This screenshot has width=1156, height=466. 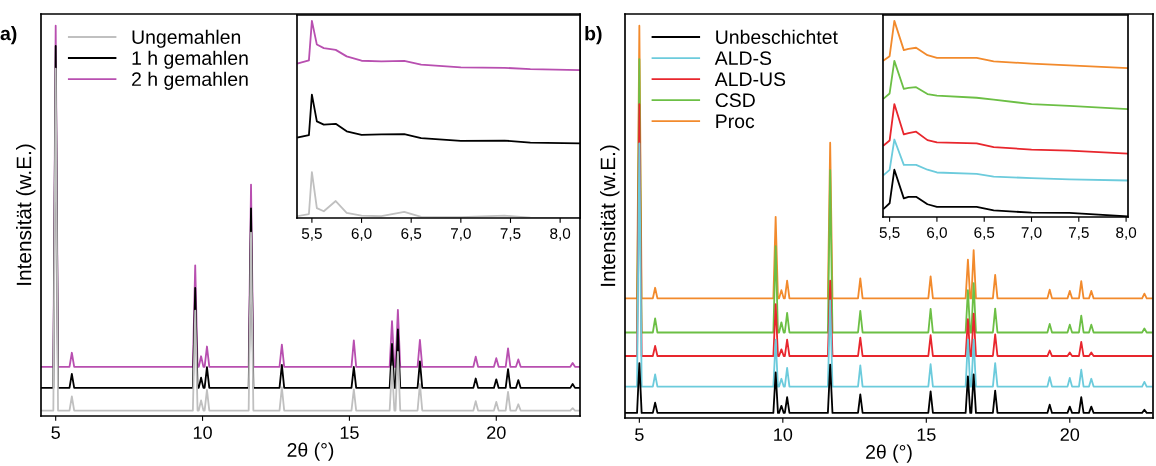 I want to click on legend-label: CSD, so click(x=735, y=100).